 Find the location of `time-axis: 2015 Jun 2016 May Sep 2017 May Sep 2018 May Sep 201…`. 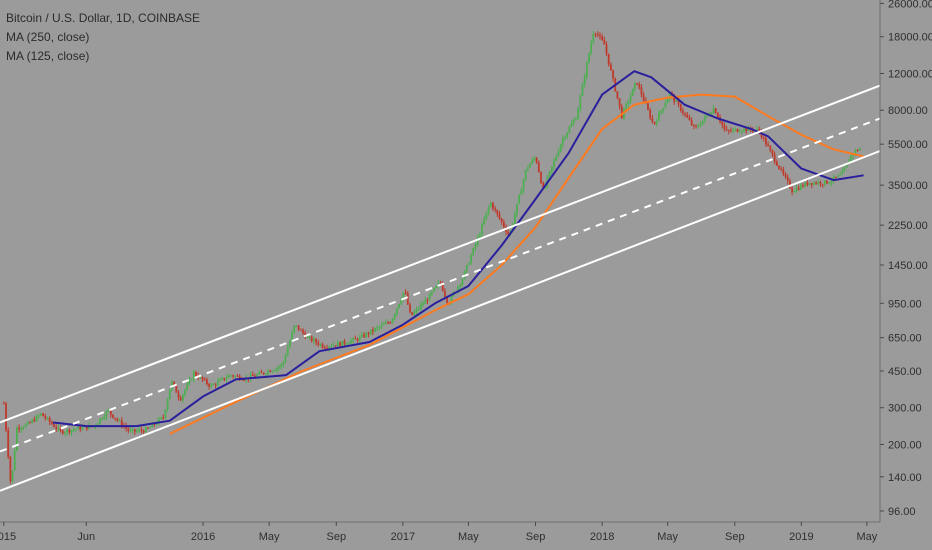

time-axis: 2015 Jun 2016 May Sep 2017 May Sep 2018 May Sep 201… is located at coordinates (440, 532).